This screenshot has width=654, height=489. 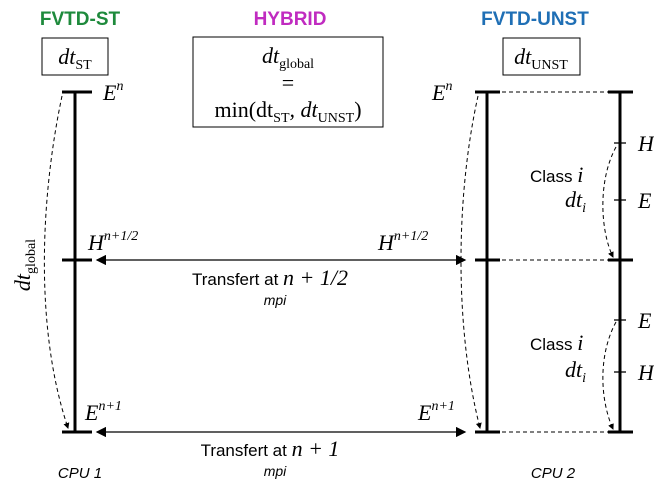 What do you see at coordinates (288, 57) in the screenshot?
I see `dt-global: dtglobal` at bounding box center [288, 57].